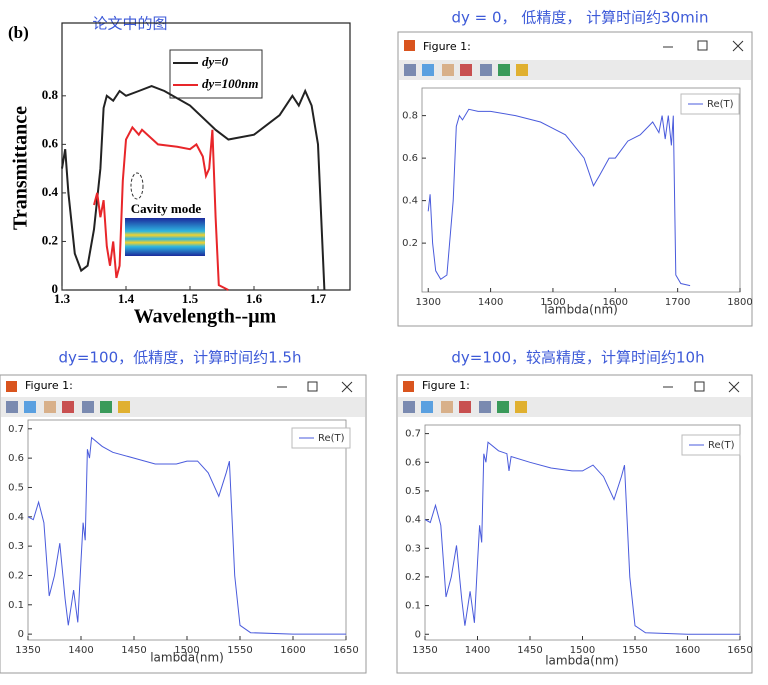 The image size is (768, 685). I want to click on annotation: Cavity mode, so click(166, 208).